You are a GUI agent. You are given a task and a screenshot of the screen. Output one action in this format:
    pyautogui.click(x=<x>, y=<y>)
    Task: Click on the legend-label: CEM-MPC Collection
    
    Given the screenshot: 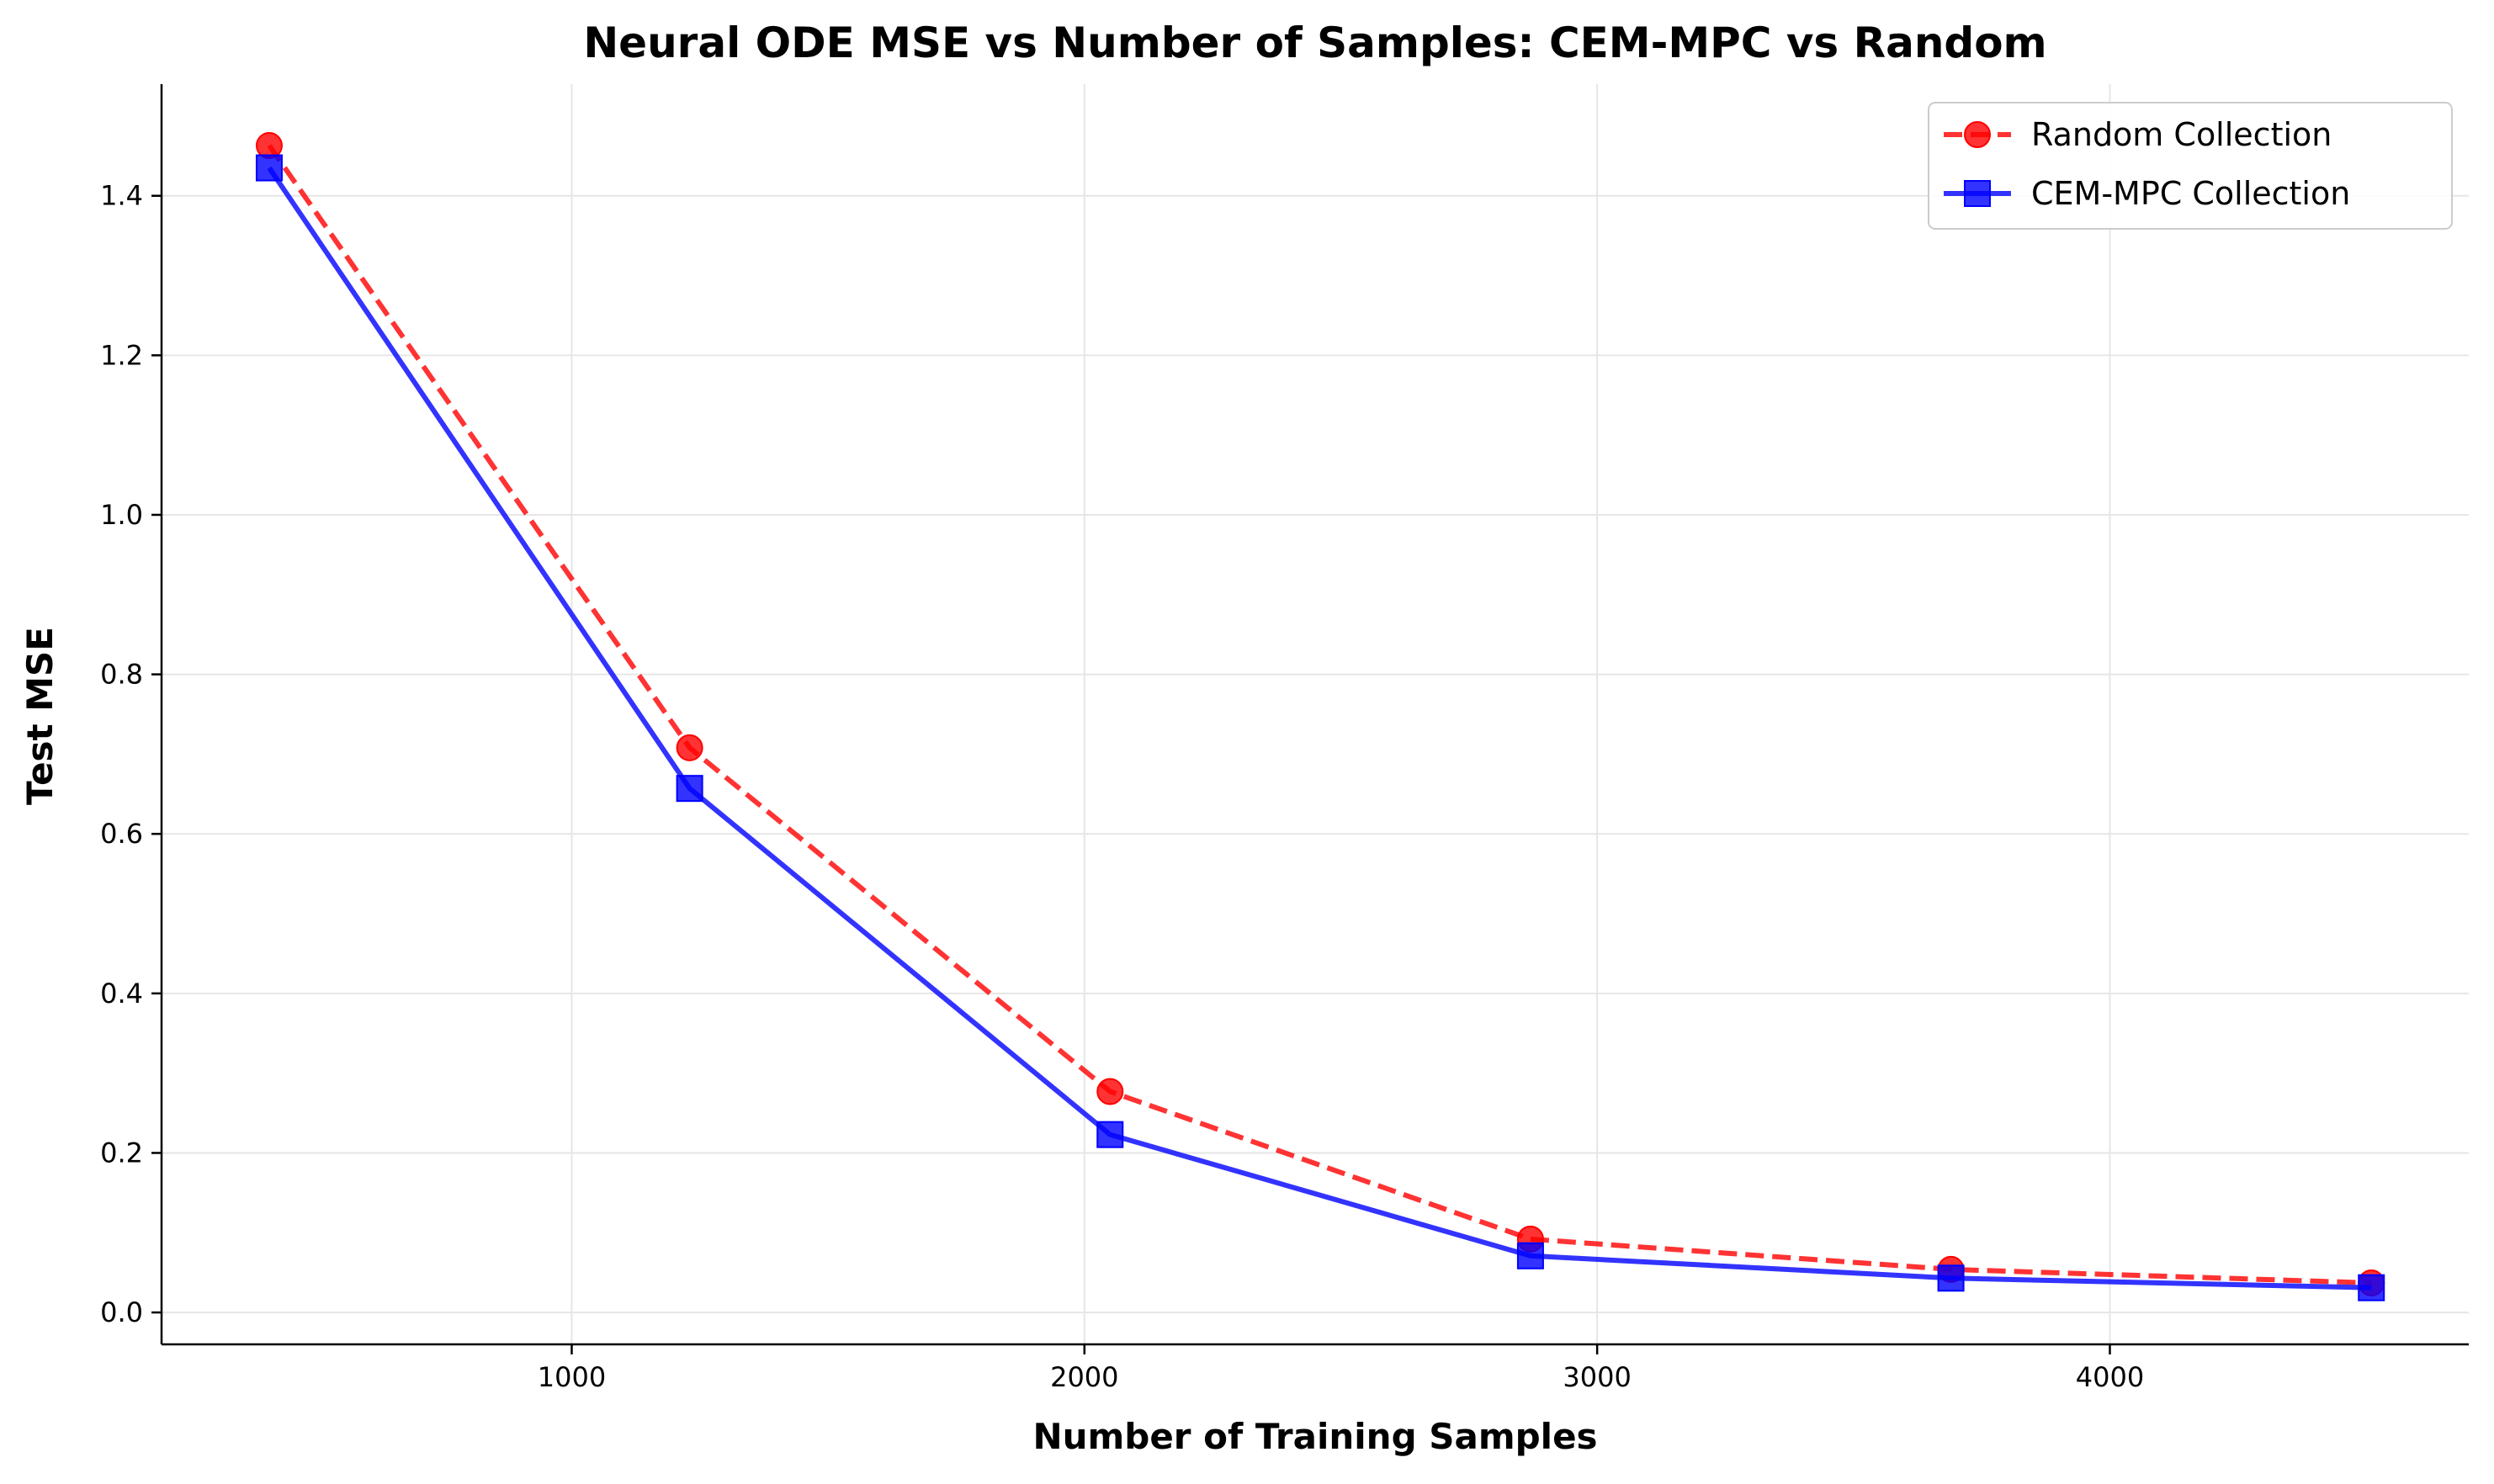 What is the action you would take?
    pyautogui.click(x=2191, y=193)
    